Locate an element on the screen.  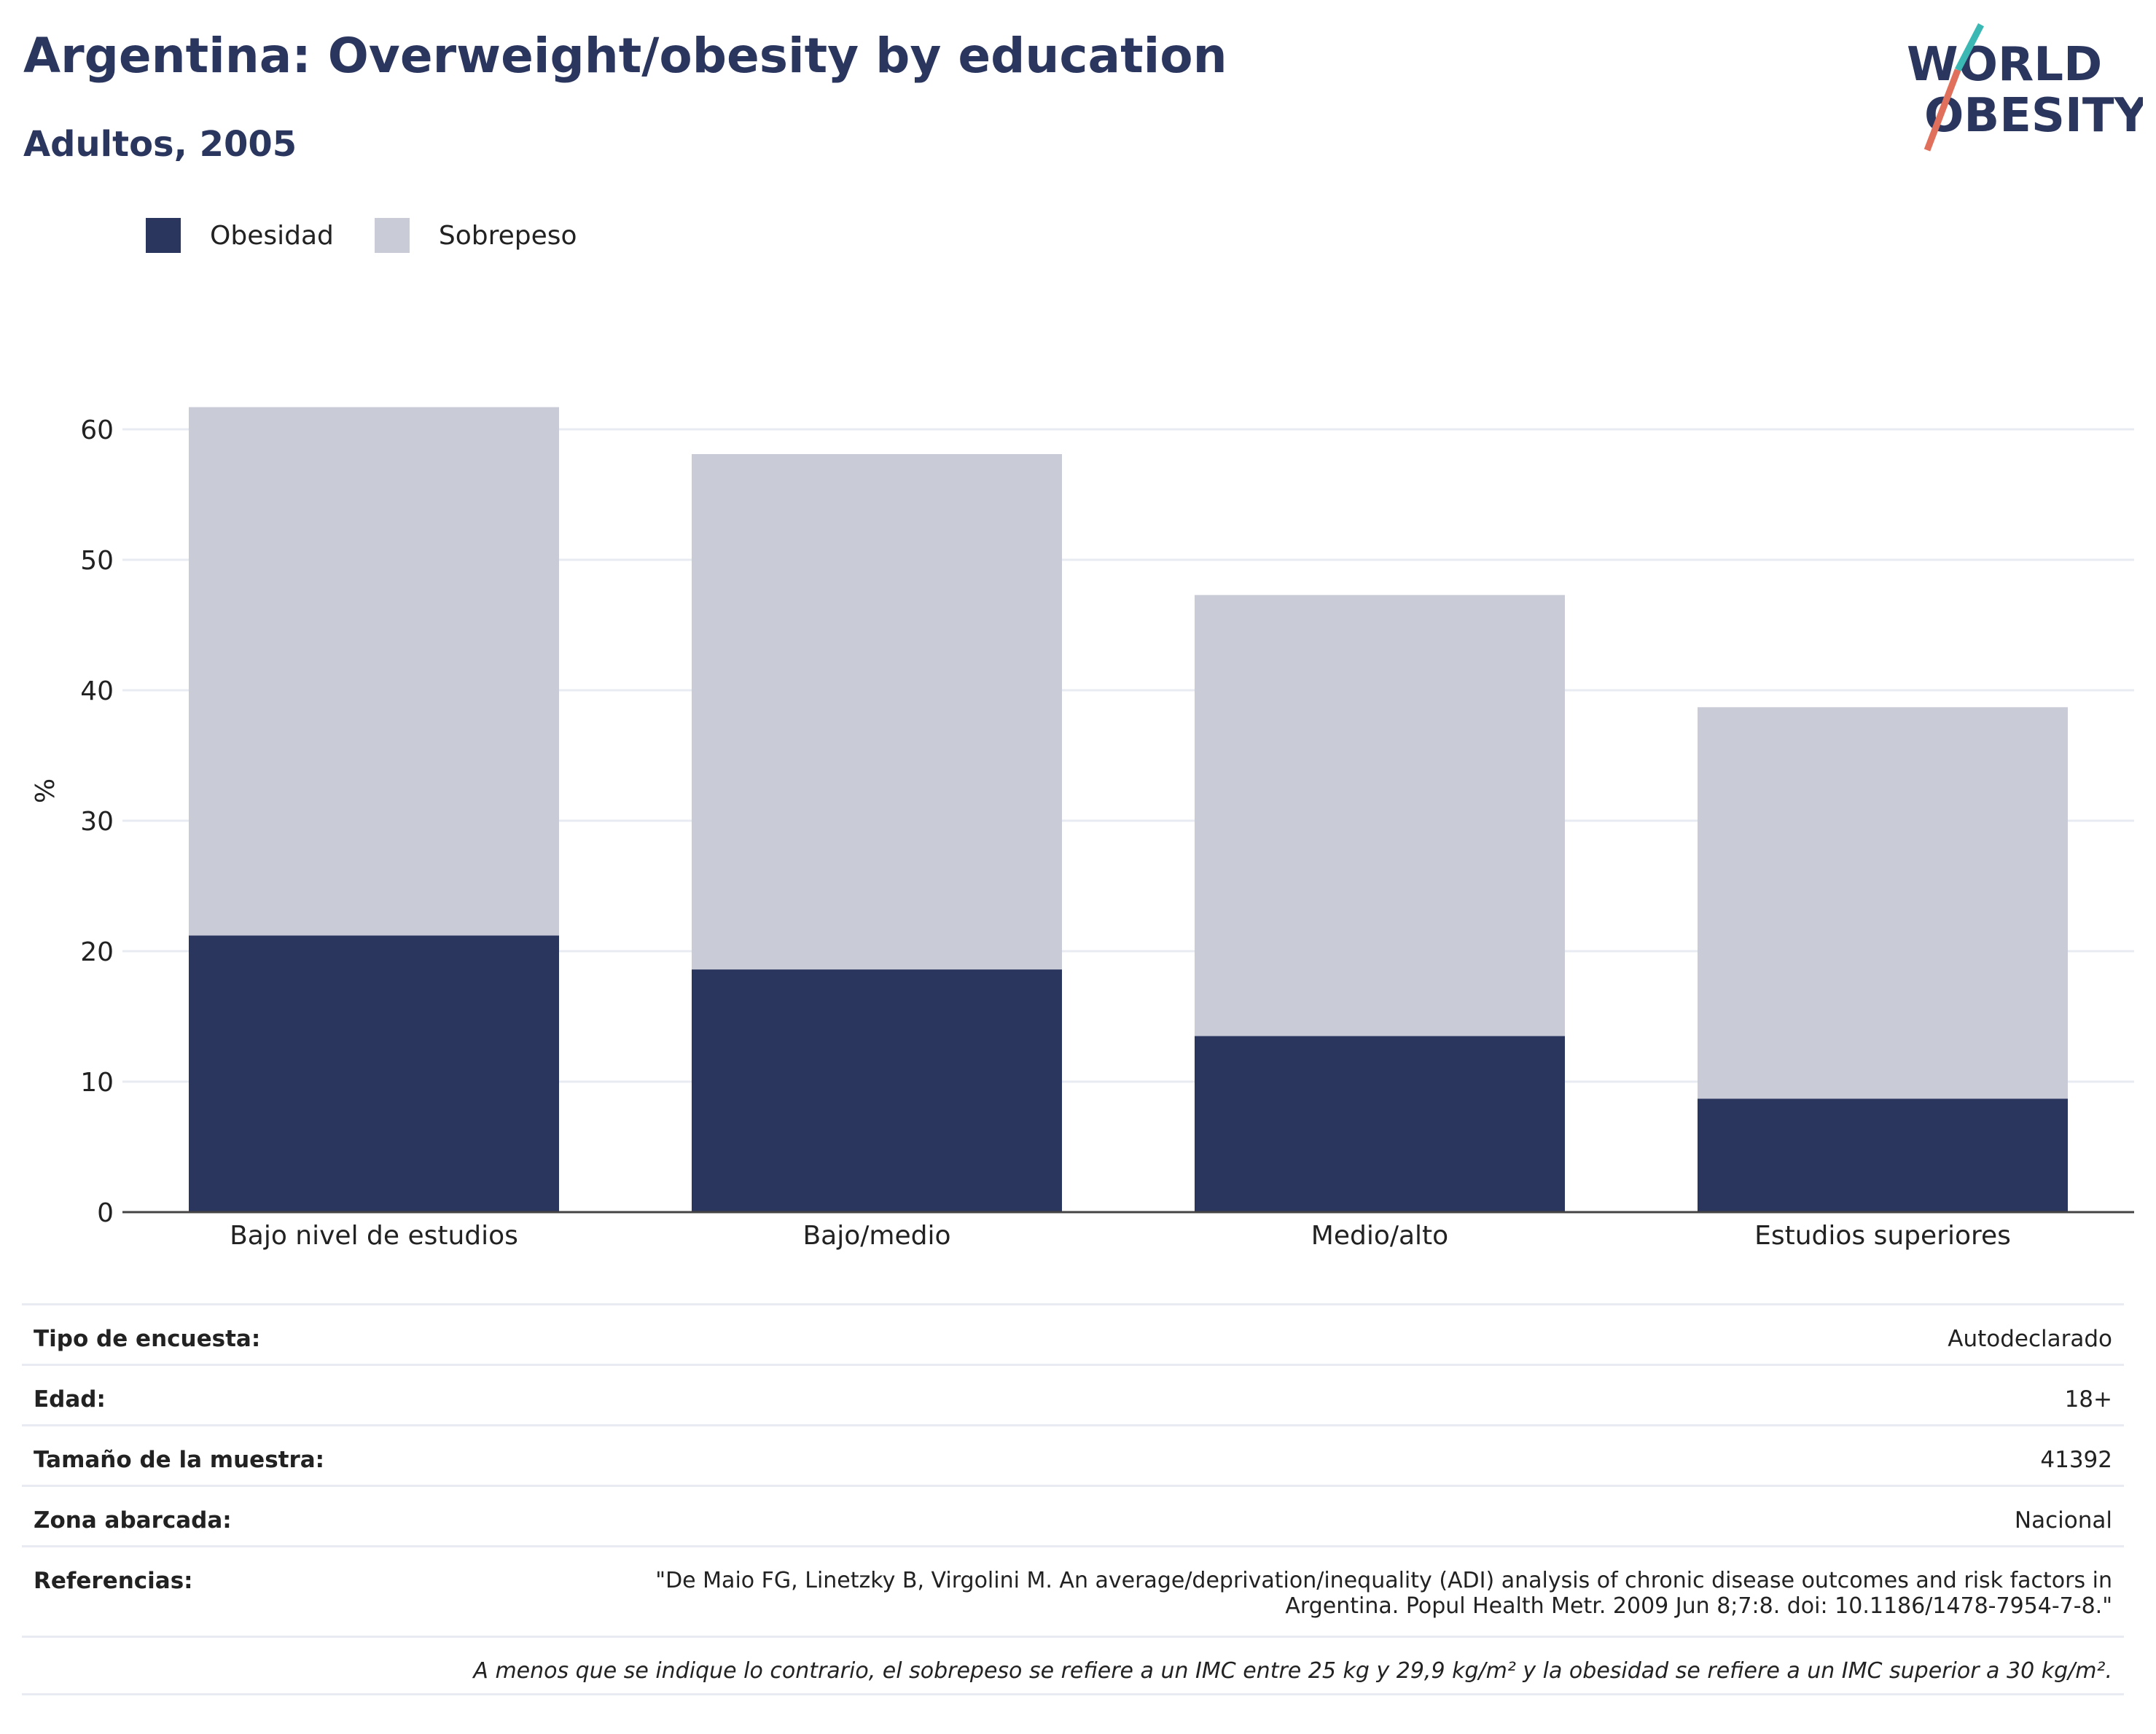
legend-label-obesidad: Obesidad is located at coordinates (272, 235).